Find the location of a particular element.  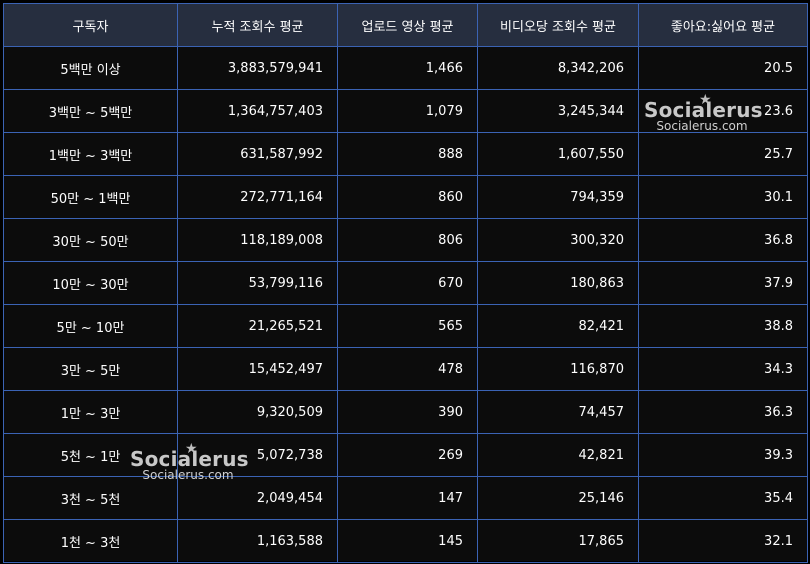

table-row: 1천 ~ 3천 1,163,588 145 17,865 32.1 is located at coordinates (405, 541).